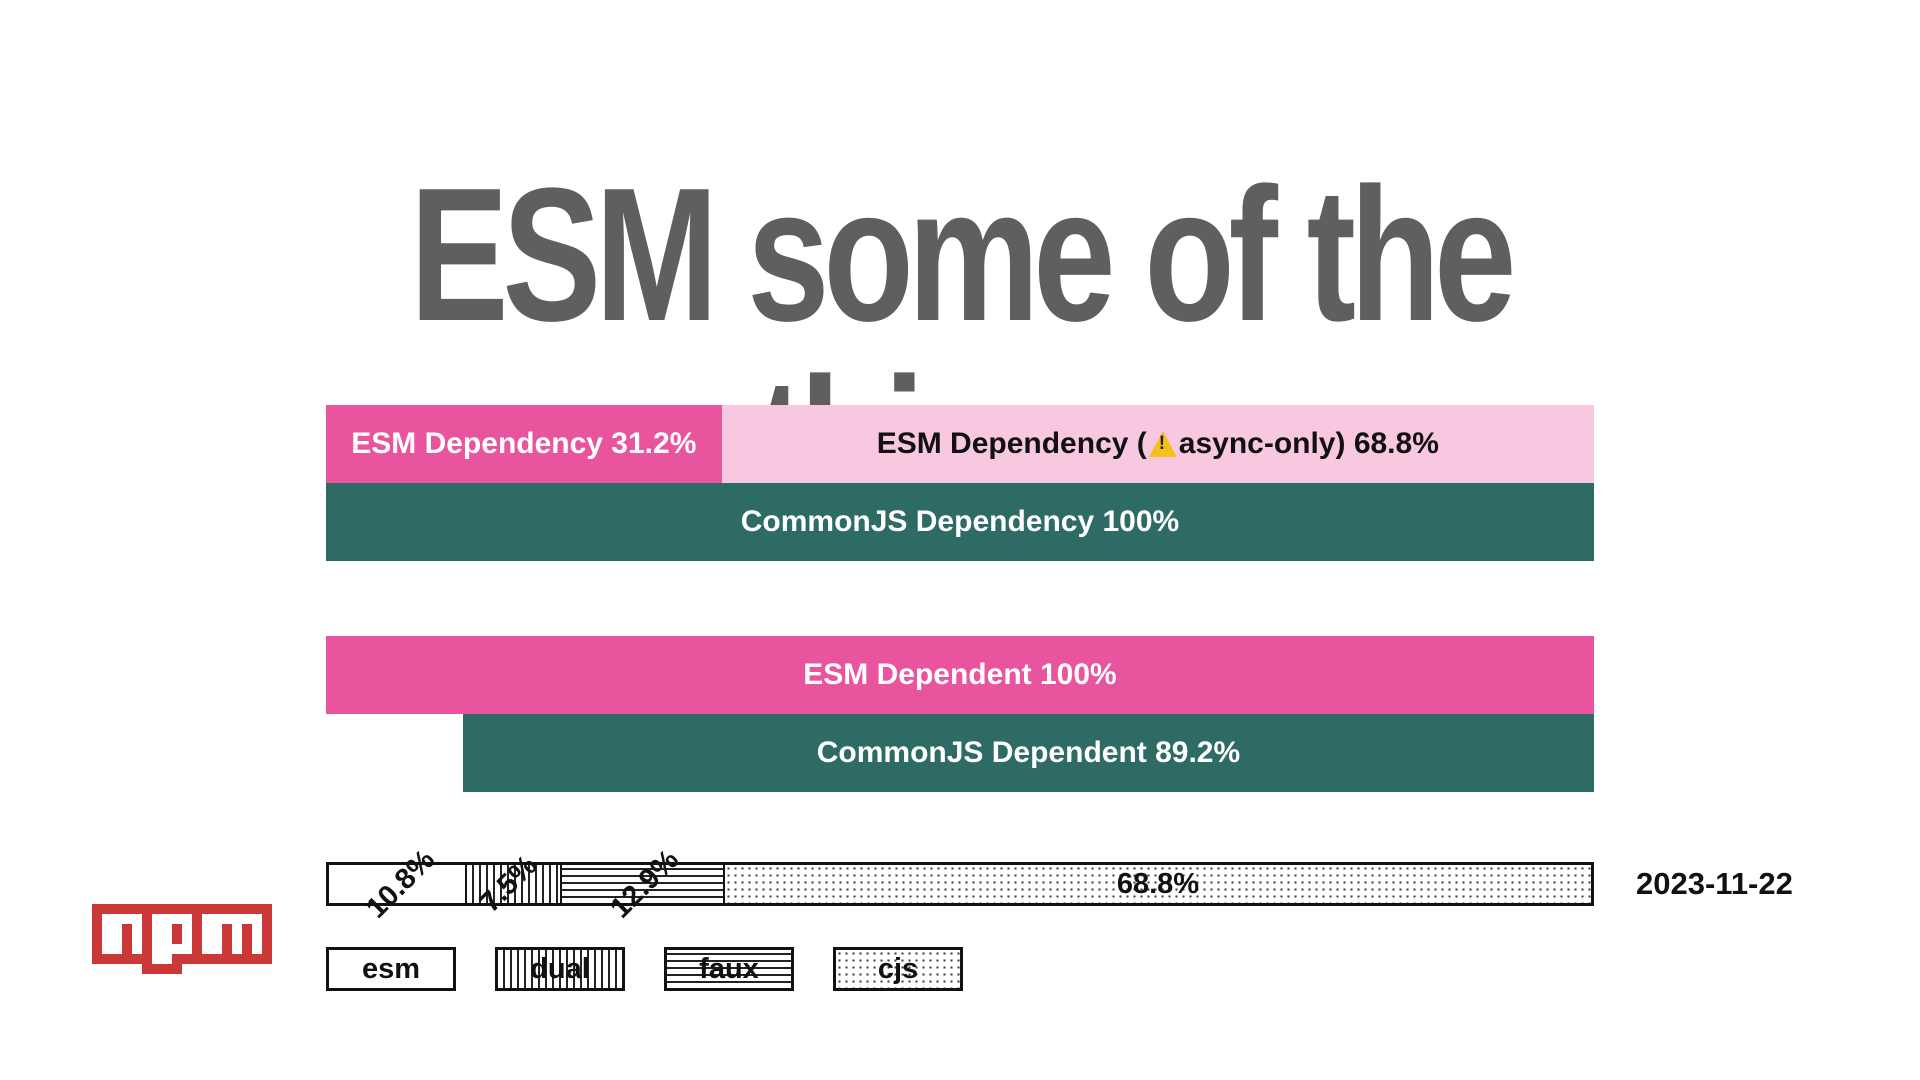  I want to click on segment-faux, so click(641, 884).